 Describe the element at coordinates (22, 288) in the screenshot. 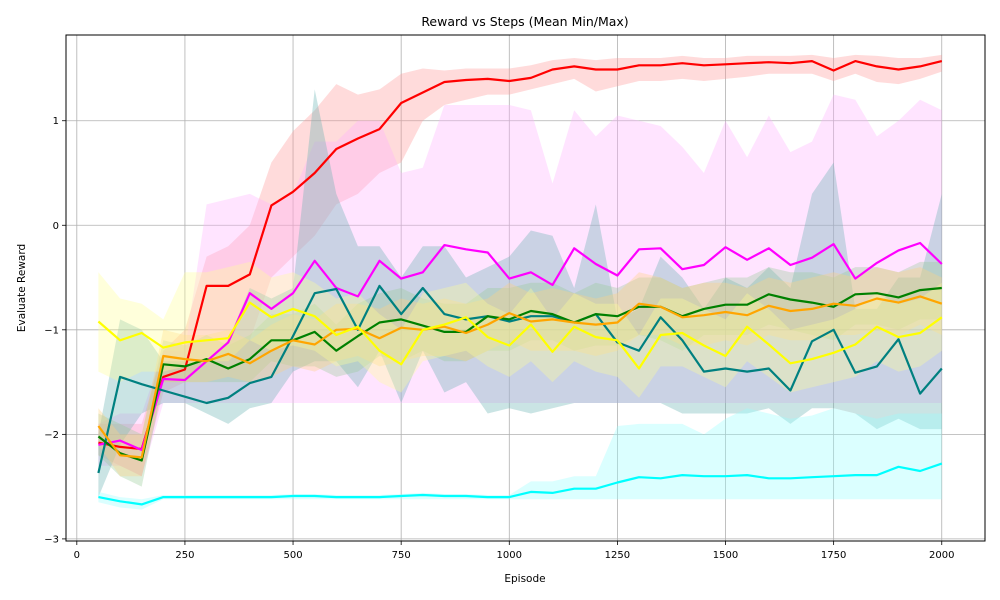

I see `y-axis-label: Evaluate Reward` at that location.